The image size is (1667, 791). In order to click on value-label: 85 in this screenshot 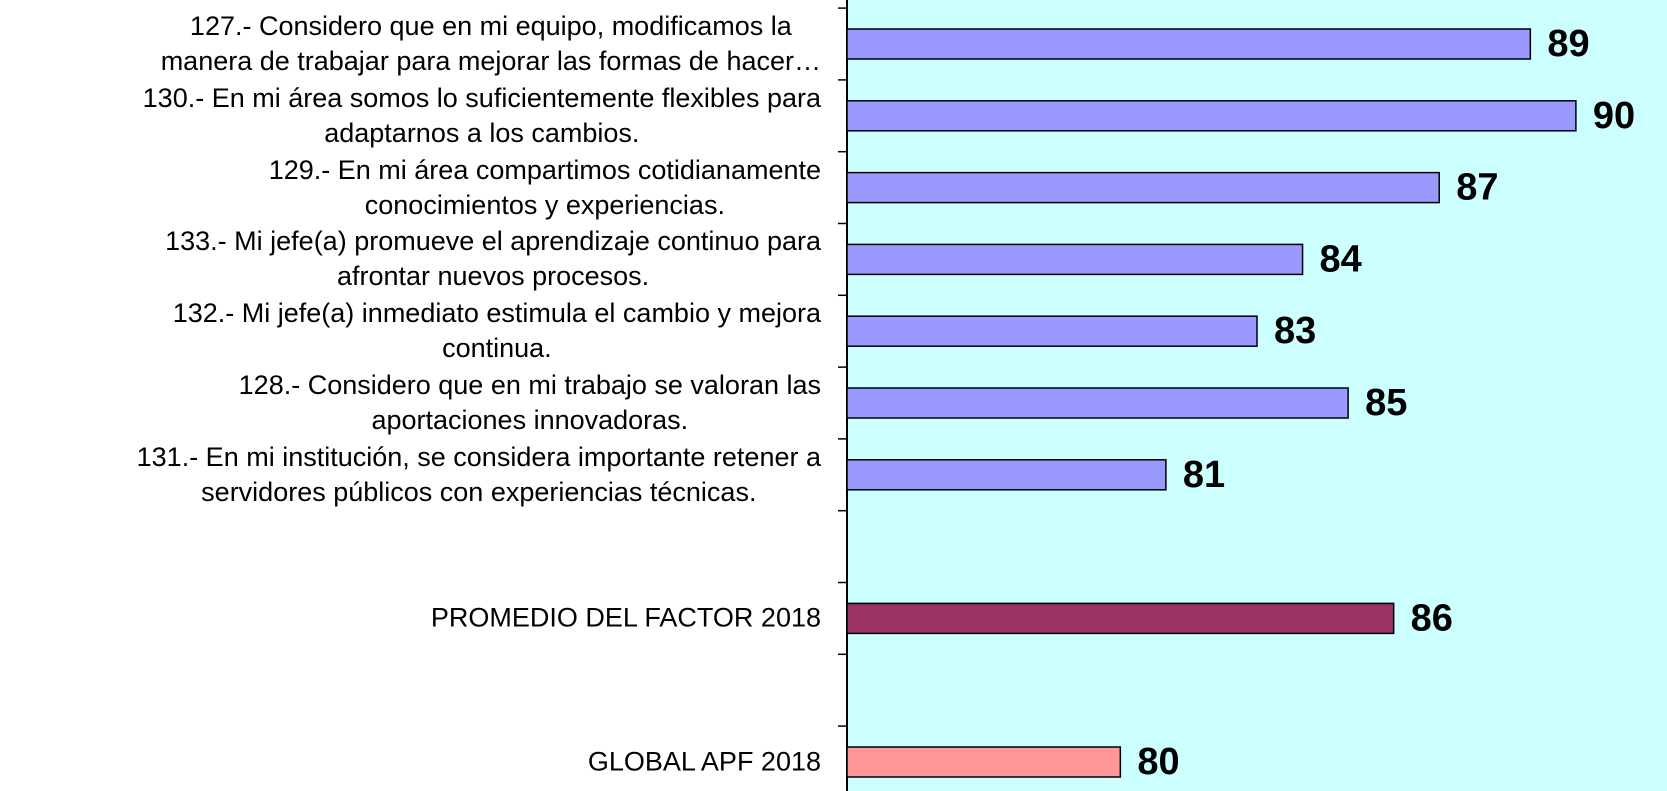, I will do `click(1386, 403)`.